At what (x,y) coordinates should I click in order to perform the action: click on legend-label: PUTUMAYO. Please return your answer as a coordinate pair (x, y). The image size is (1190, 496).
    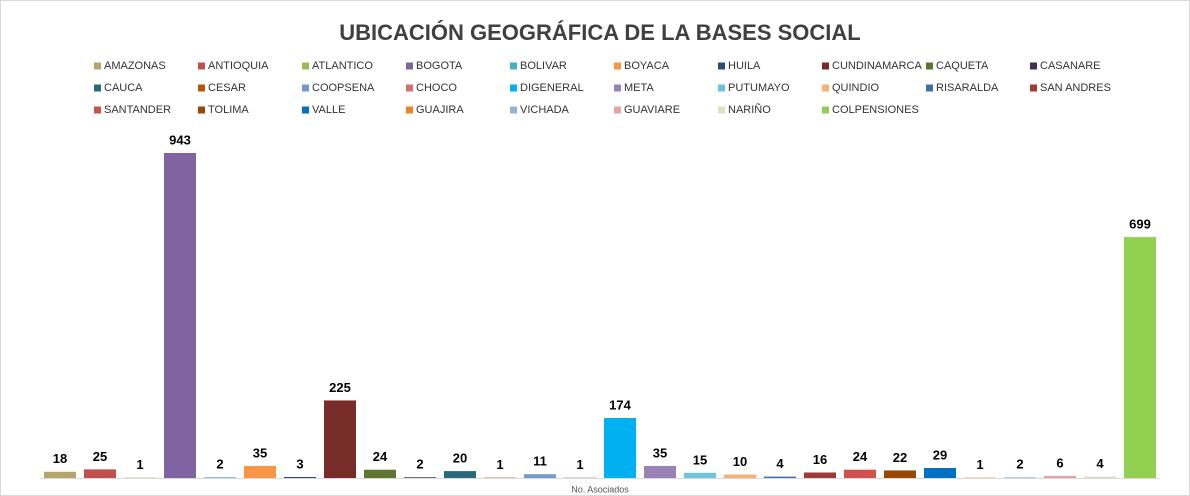
    Looking at the image, I should click on (759, 88).